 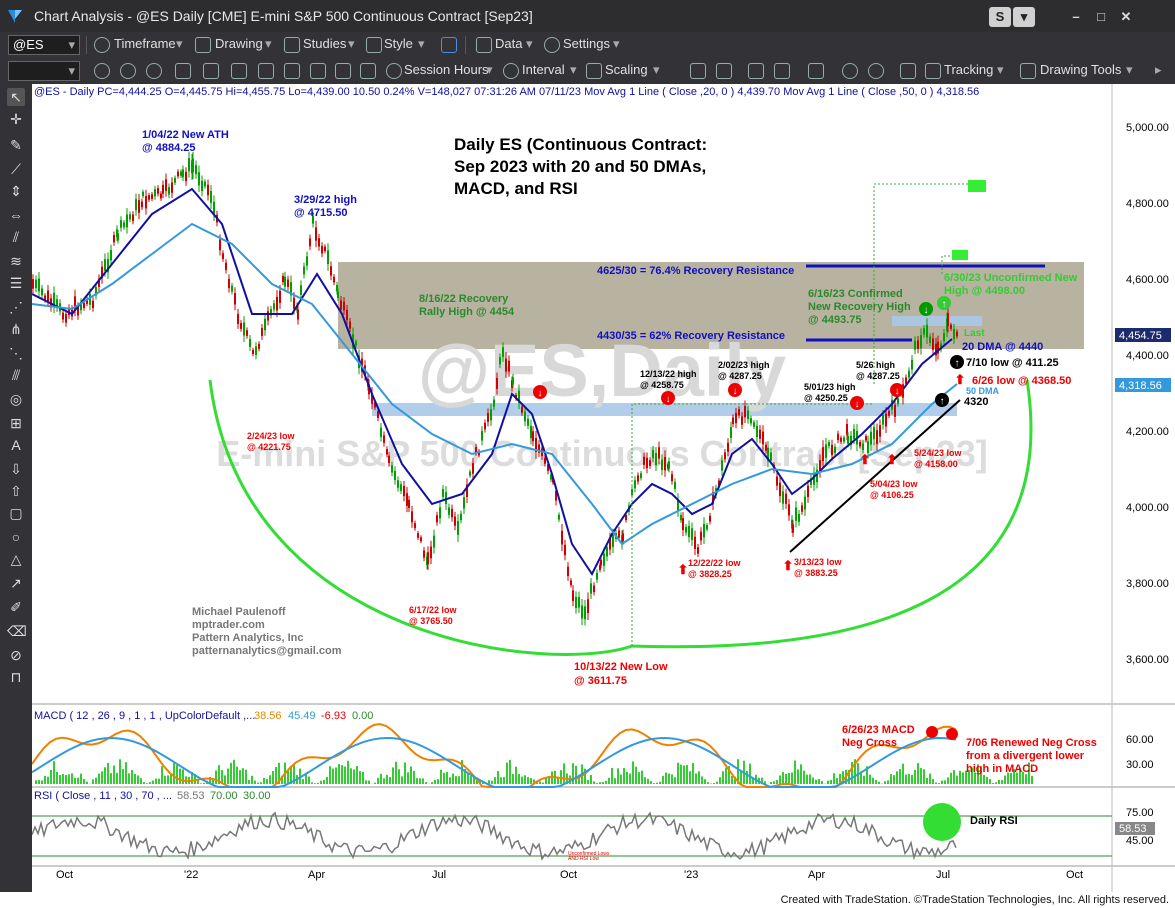 What do you see at coordinates (449, 45) in the screenshot?
I see `window-link-icon` at bounding box center [449, 45].